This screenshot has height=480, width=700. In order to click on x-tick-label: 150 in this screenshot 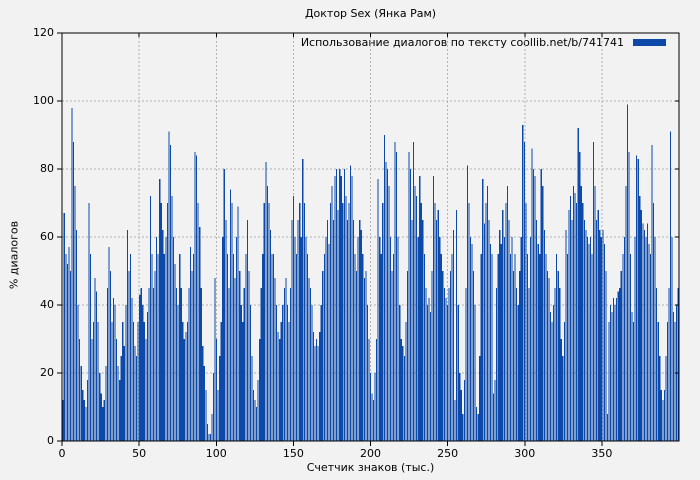, I will do `click(293, 453)`.